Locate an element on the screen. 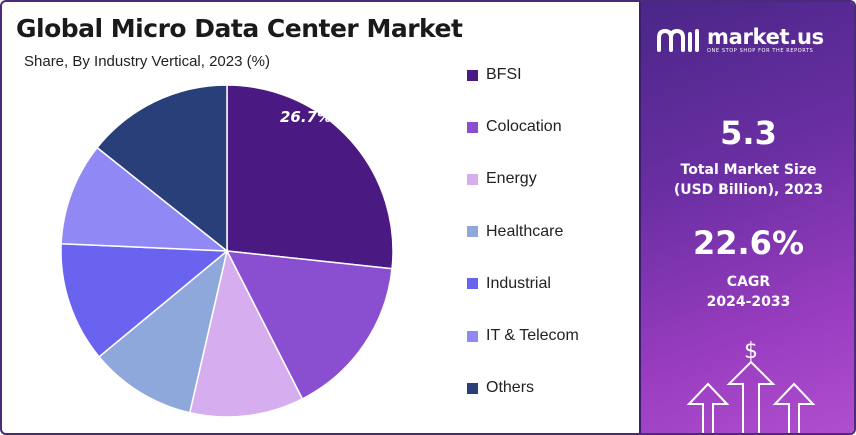 The image size is (856, 435). legend-item: Healthcare is located at coordinates (515, 232).